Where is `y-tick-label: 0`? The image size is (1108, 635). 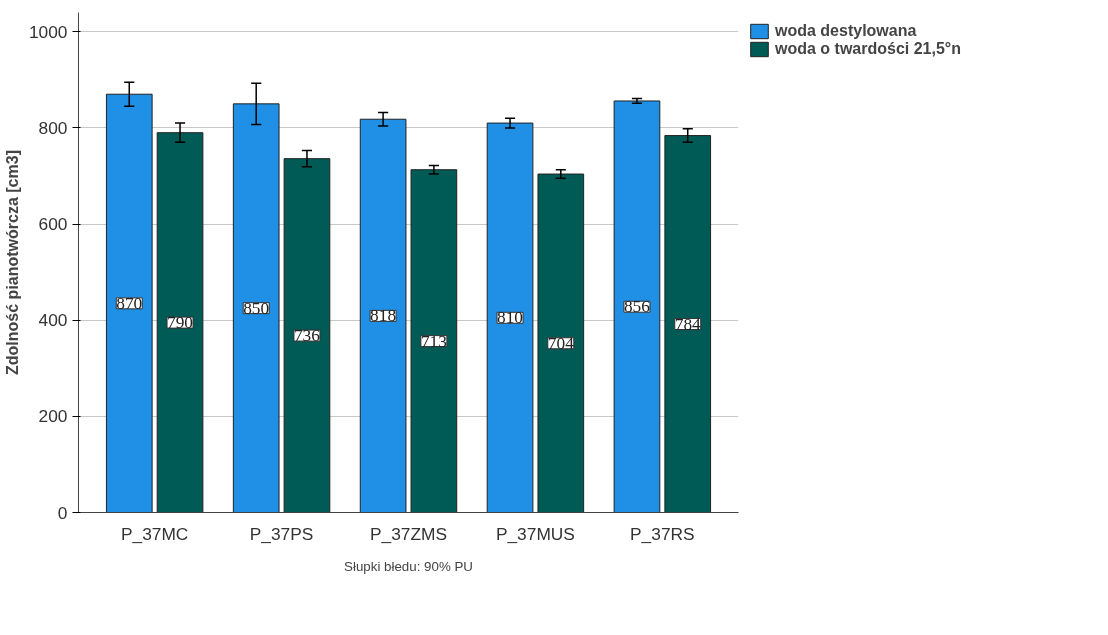 y-tick-label: 0 is located at coordinates (62, 512).